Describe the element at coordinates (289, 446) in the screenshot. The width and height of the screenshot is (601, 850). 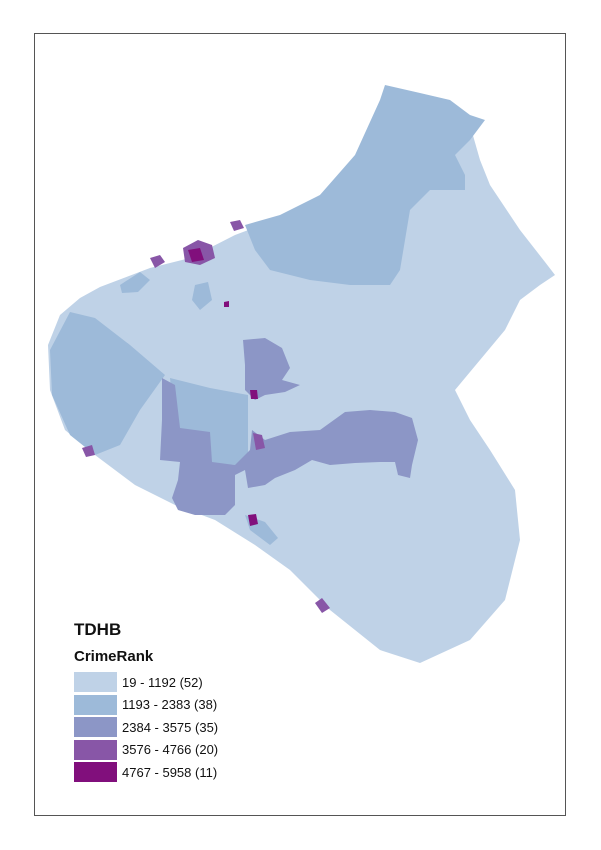
I see `region-central-band` at that location.